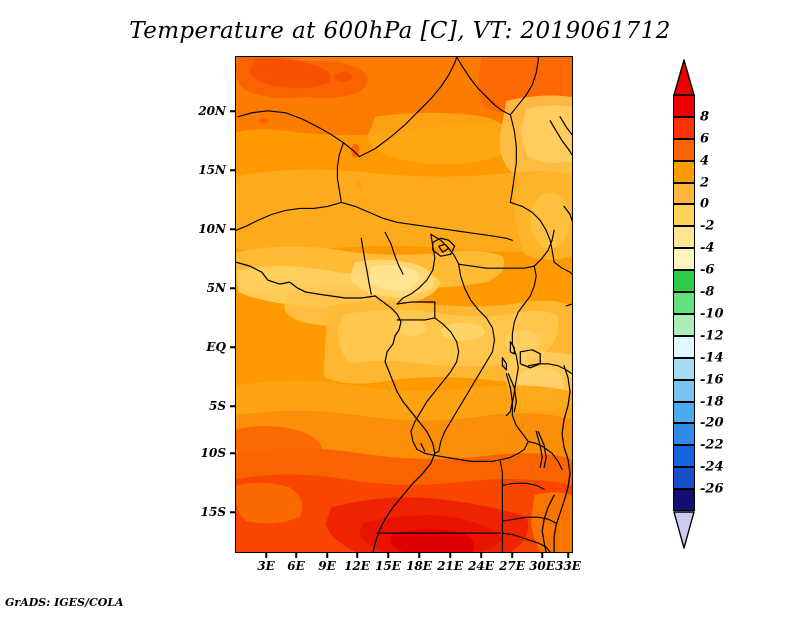 Image resolution: width=800 pixels, height=618 pixels. I want to click on x-axis-label-33e: 33E, so click(568, 566).